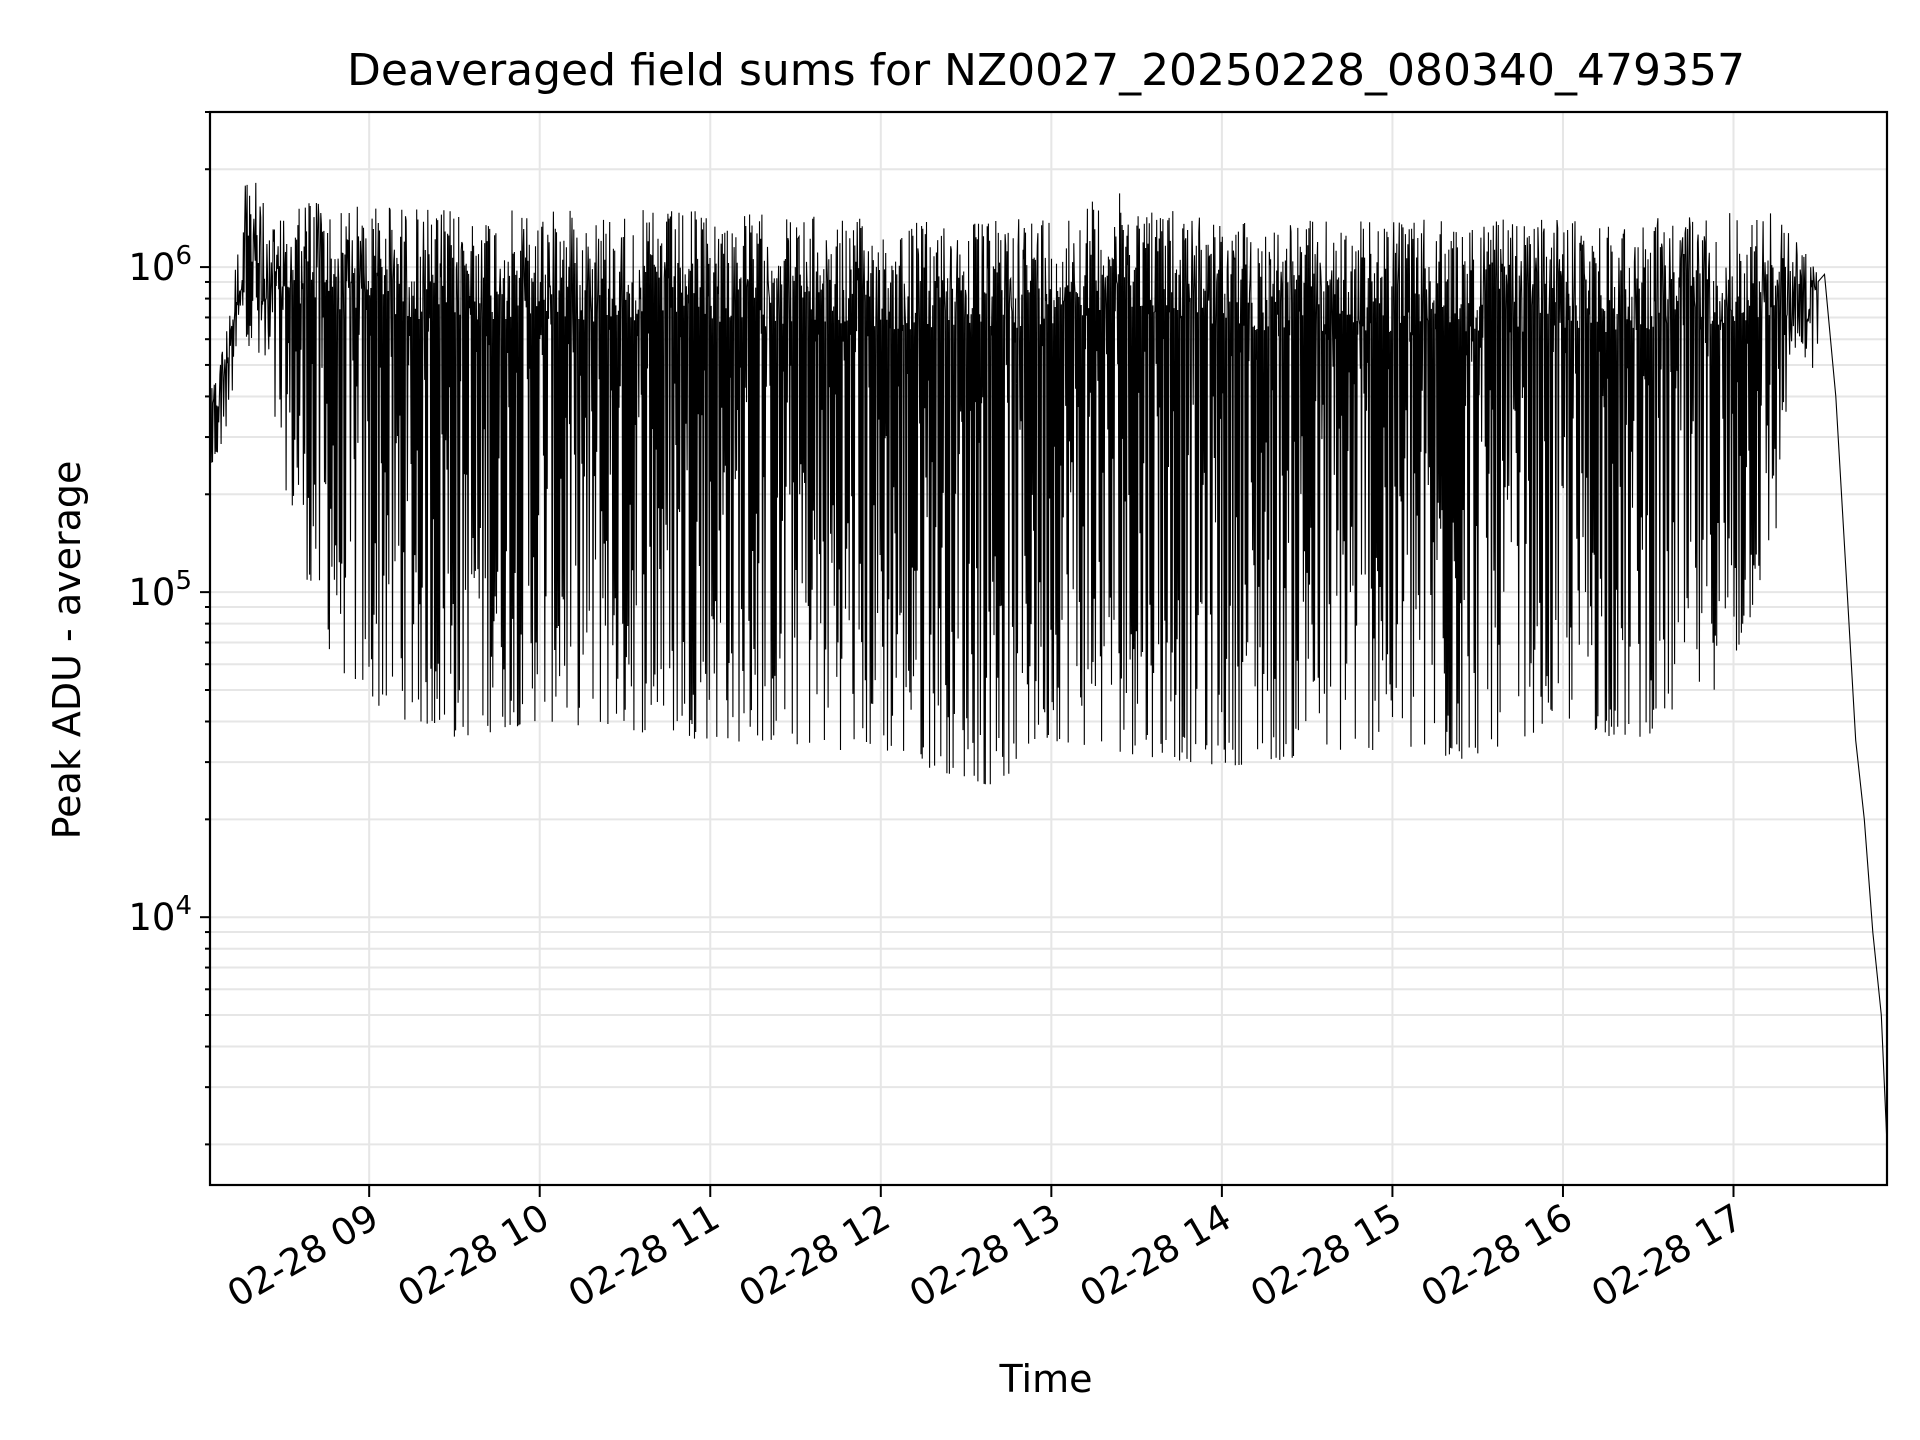 This screenshot has height=1440, width=1920. I want to click on y-tick-label: 10⁶, so click(160, 265).